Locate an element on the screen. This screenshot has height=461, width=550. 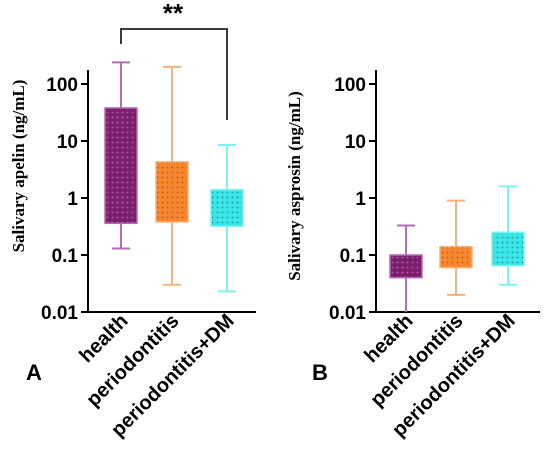
panel-a-boxes is located at coordinates (174, 177).